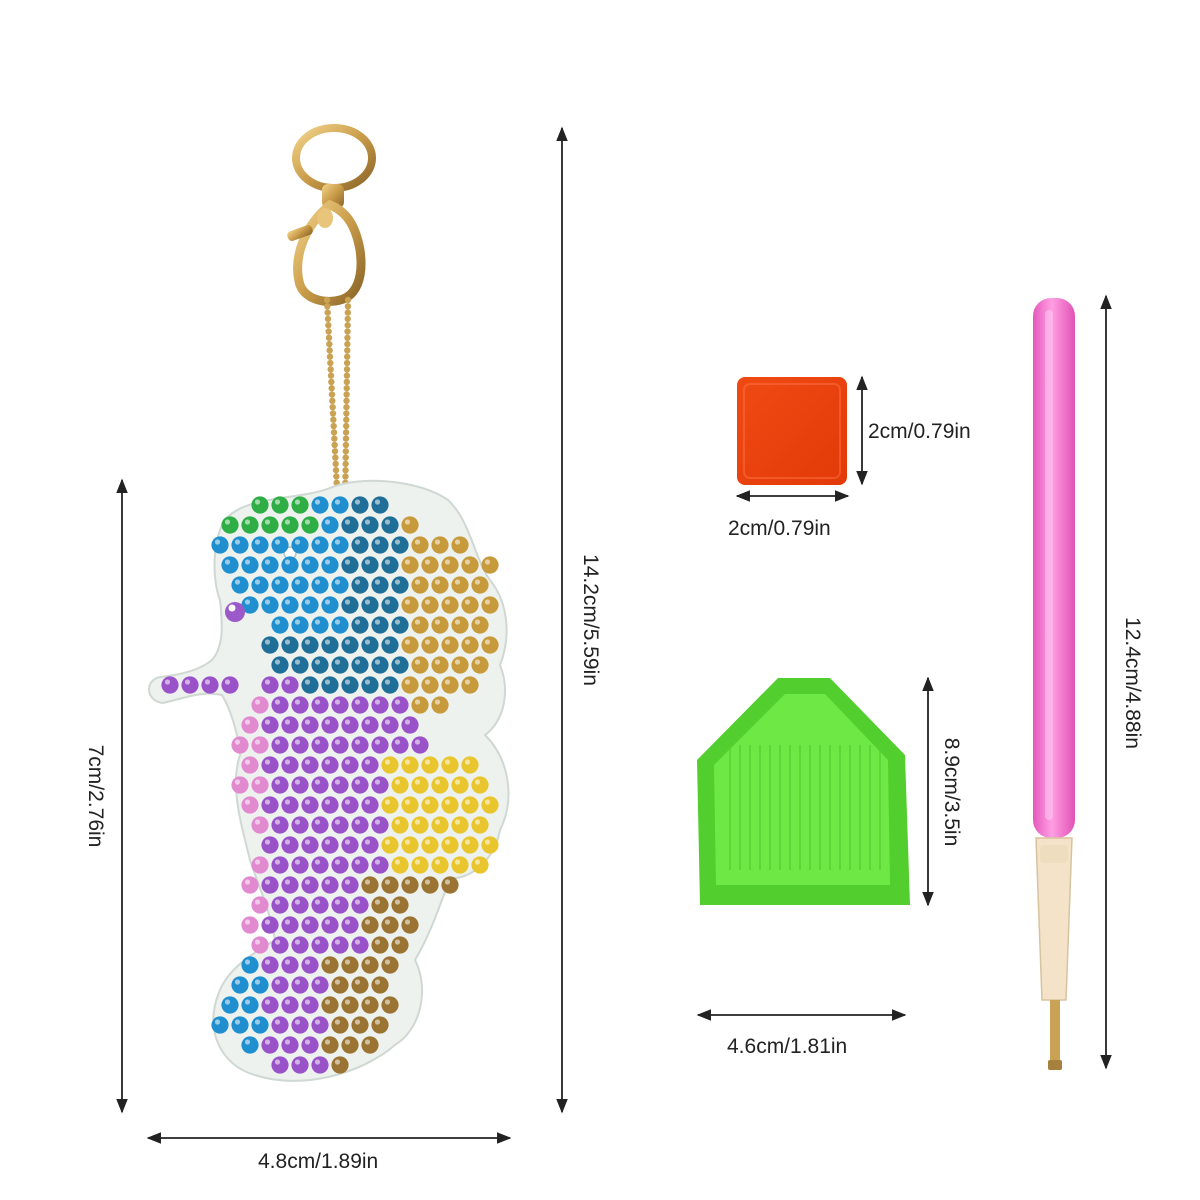 The image size is (1200, 1200). I want to click on seahorse-eye-shine, so click(232, 608).